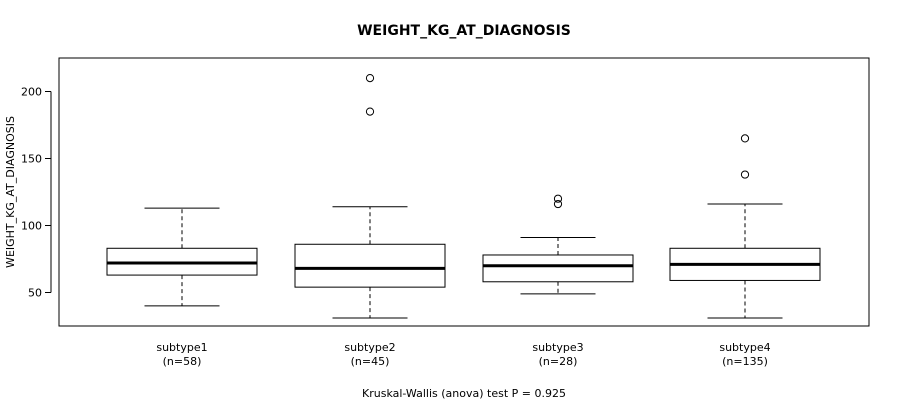 The width and height of the screenshot is (900, 400). What do you see at coordinates (10, 192) in the screenshot?
I see `y-axis-label: WEIGHT_KG_AT_DIAGNOSIS` at bounding box center [10, 192].